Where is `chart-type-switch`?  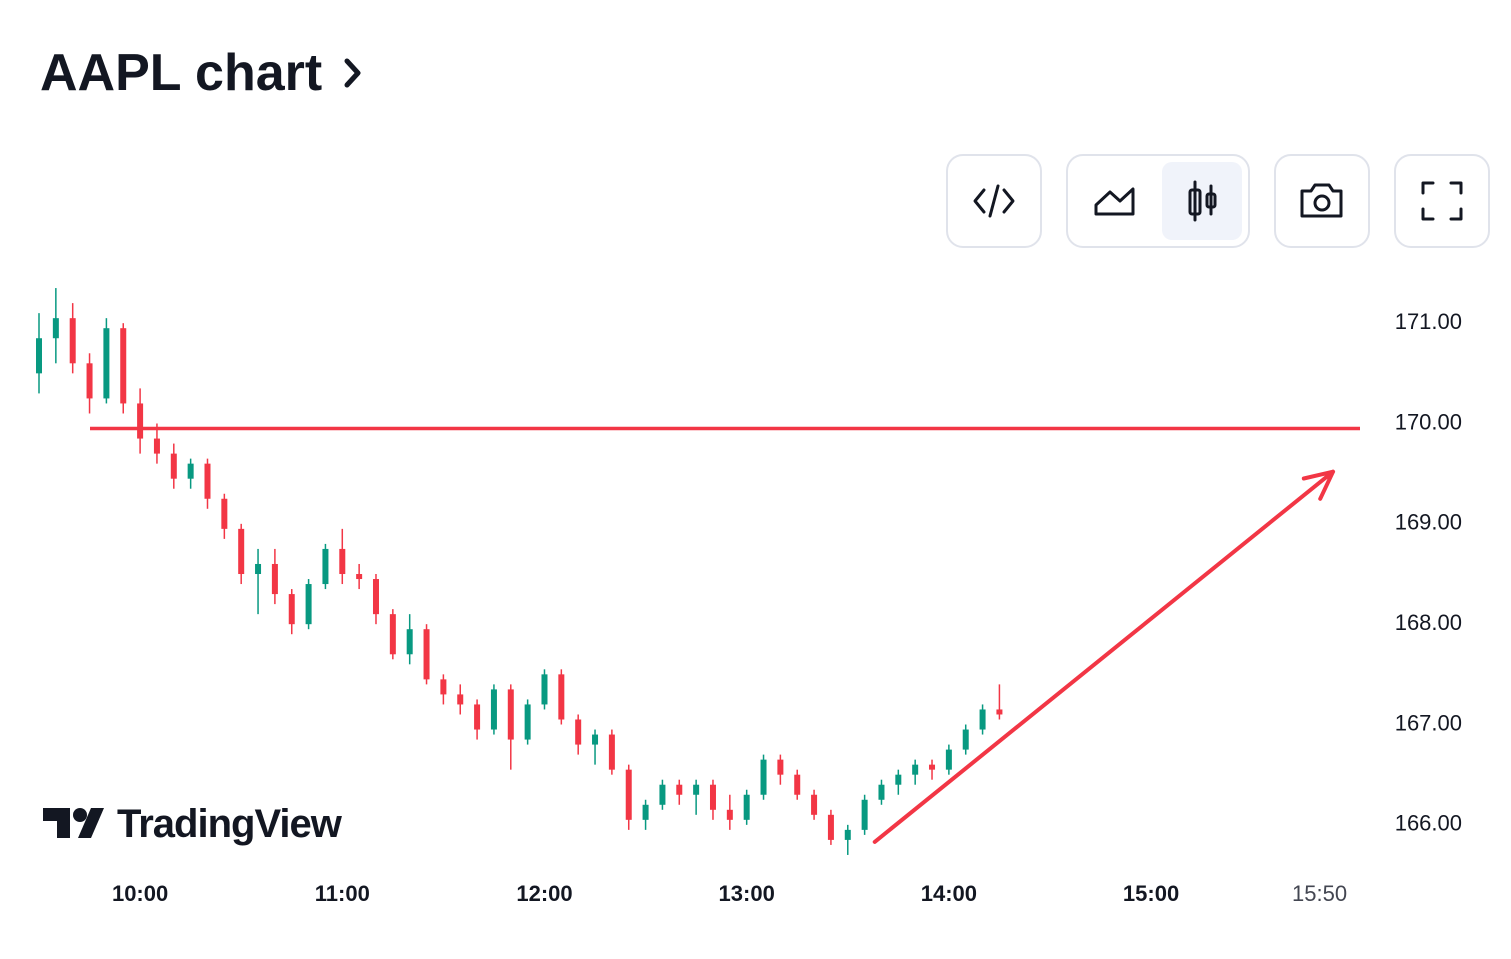
chart-type-switch is located at coordinates (1158, 201).